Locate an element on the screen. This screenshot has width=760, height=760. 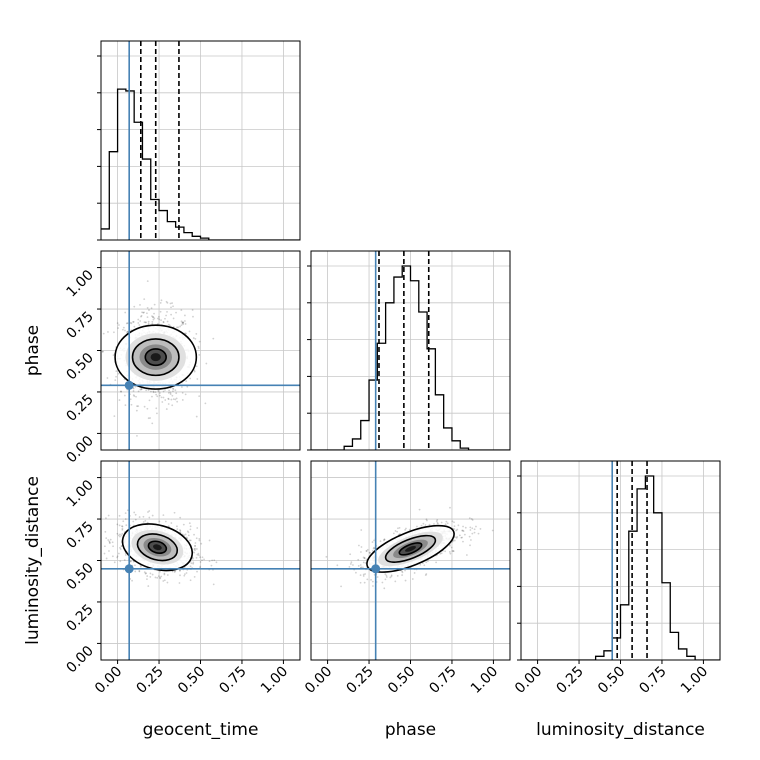
hist-geocent_time-frame is located at coordinates (200, 140).